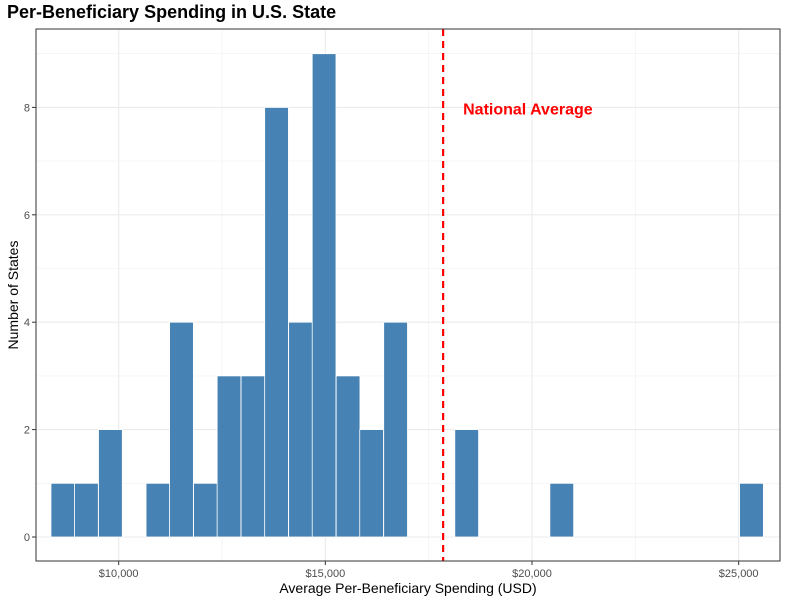 The height and width of the screenshot is (600, 800). Describe the element at coordinates (119, 574) in the screenshot. I see `x-tick-label: $10,000` at that location.